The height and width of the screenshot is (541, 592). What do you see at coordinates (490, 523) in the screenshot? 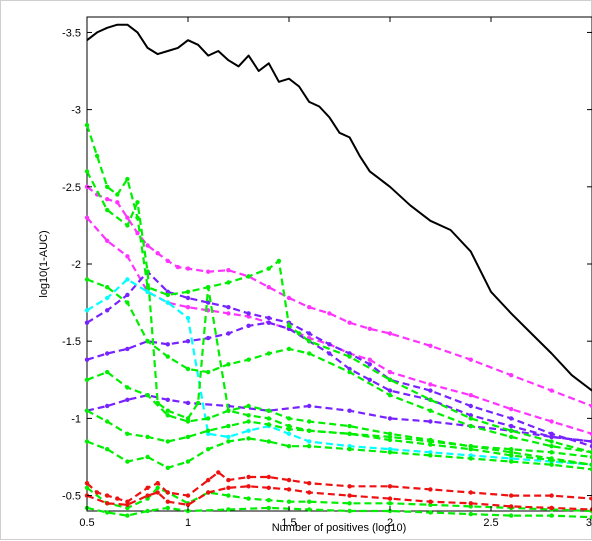
I see `x-tick-label: 2.5` at bounding box center [490, 523].